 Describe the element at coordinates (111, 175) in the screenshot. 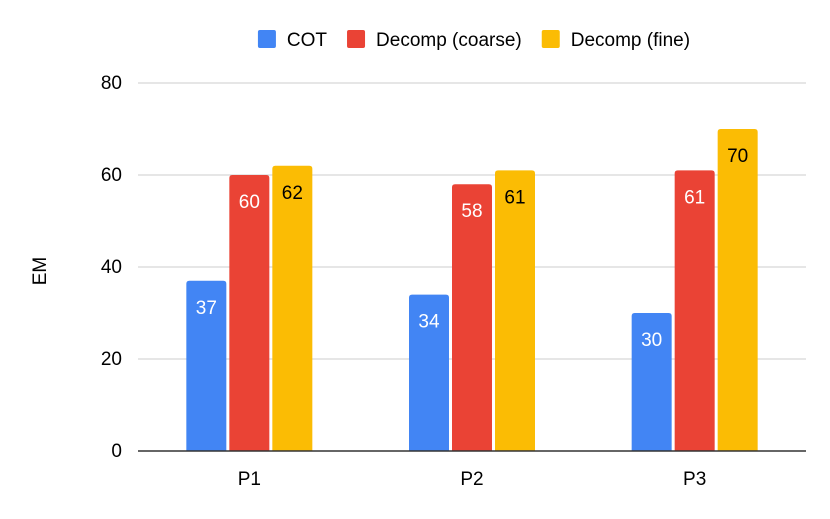

I see `y-tick-label: 60` at that location.